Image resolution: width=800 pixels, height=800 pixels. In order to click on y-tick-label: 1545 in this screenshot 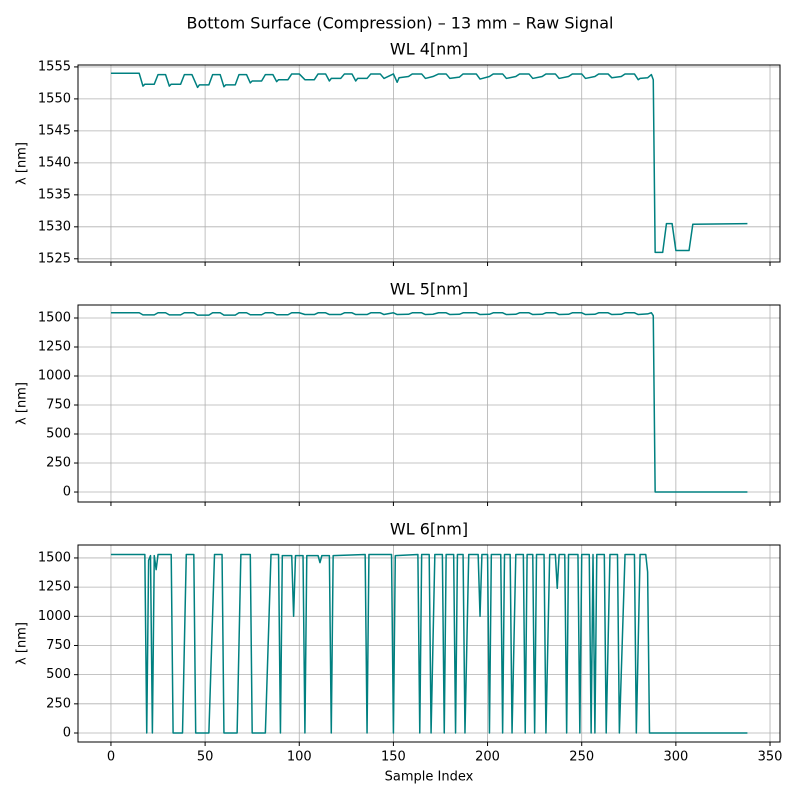, I will do `click(54, 130)`.